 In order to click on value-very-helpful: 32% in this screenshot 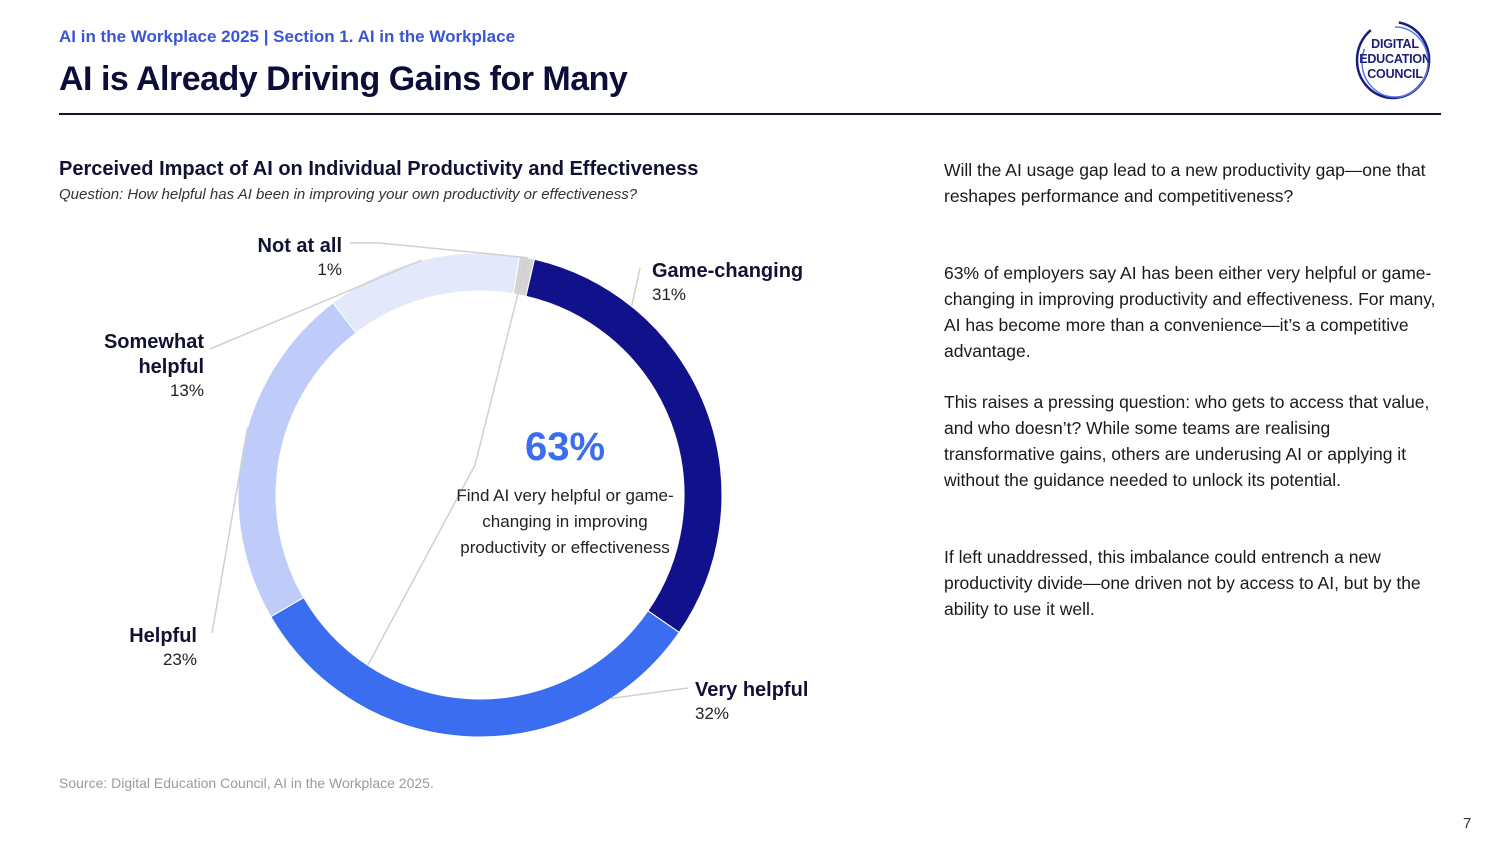, I will do `click(712, 713)`.